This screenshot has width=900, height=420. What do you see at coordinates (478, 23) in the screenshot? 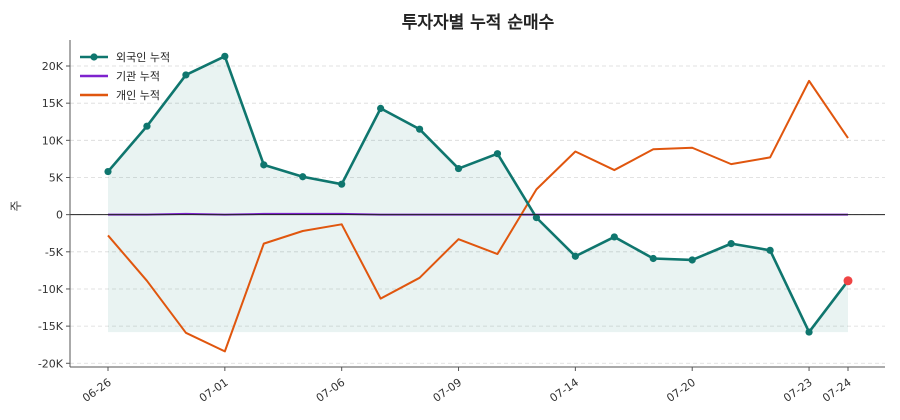
I see `chart-title: 투자자별 누적 순매수` at bounding box center [478, 23].